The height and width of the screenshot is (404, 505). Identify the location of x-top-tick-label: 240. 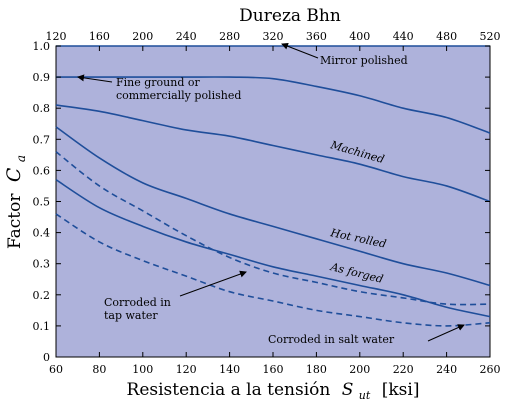
(186, 36).